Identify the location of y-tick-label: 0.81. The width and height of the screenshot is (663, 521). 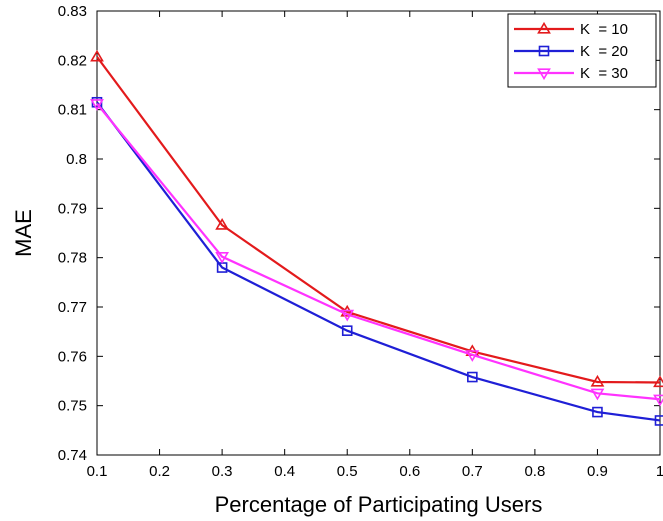
(72, 110).